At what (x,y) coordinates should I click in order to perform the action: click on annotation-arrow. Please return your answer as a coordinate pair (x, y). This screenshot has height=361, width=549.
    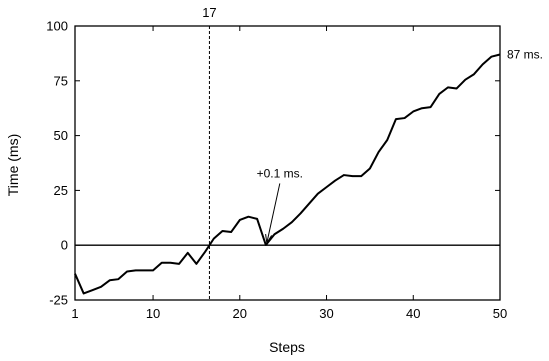
    Looking at the image, I should click on (273, 213).